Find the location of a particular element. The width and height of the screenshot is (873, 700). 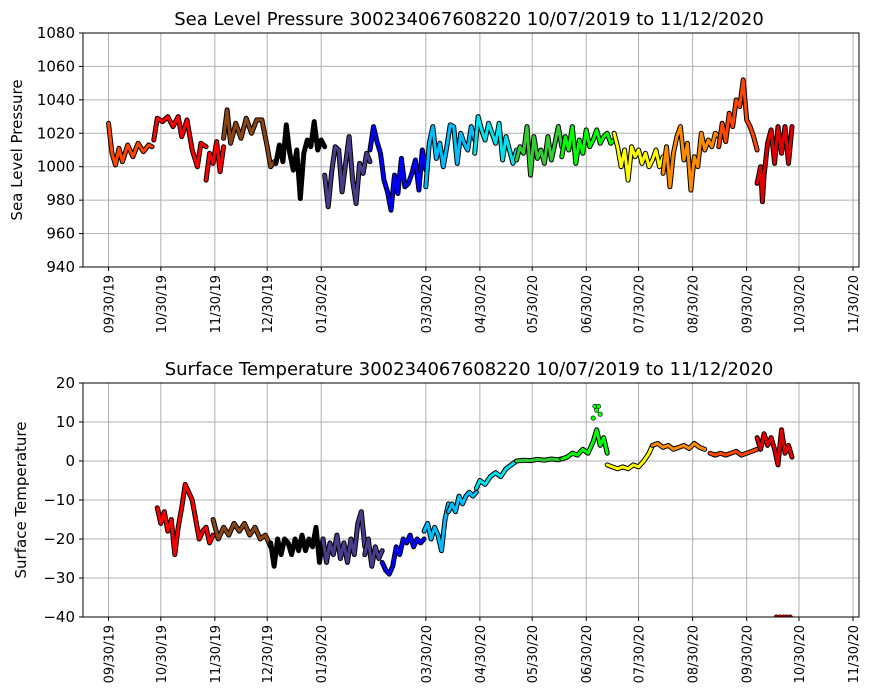

y-tick-label: 1040 is located at coordinates (56, 100).